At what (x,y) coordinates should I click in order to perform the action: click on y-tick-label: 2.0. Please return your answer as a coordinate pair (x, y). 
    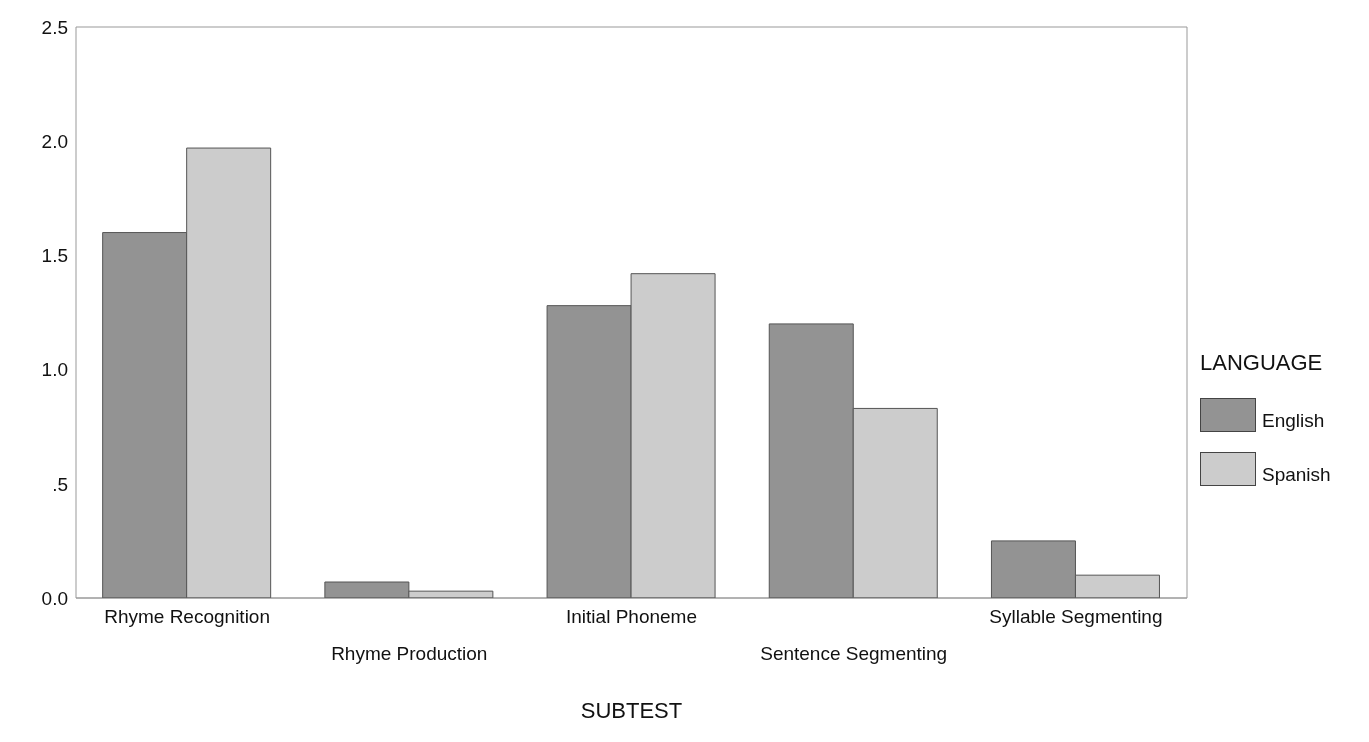
    Looking at the image, I should click on (54, 141).